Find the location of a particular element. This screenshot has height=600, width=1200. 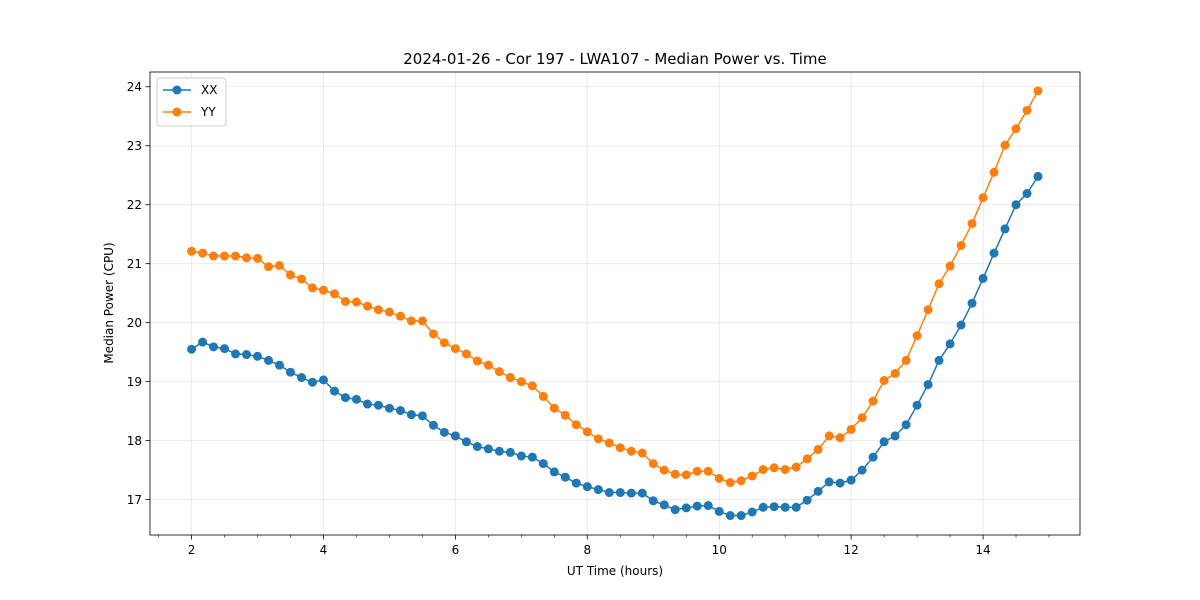

y-tick-label: 21 is located at coordinates (134, 264).